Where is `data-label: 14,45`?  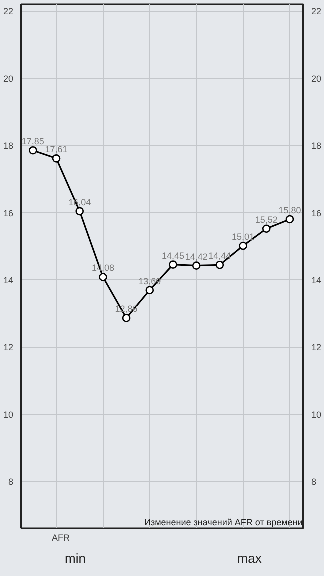 data-label: 14,45 is located at coordinates (173, 255).